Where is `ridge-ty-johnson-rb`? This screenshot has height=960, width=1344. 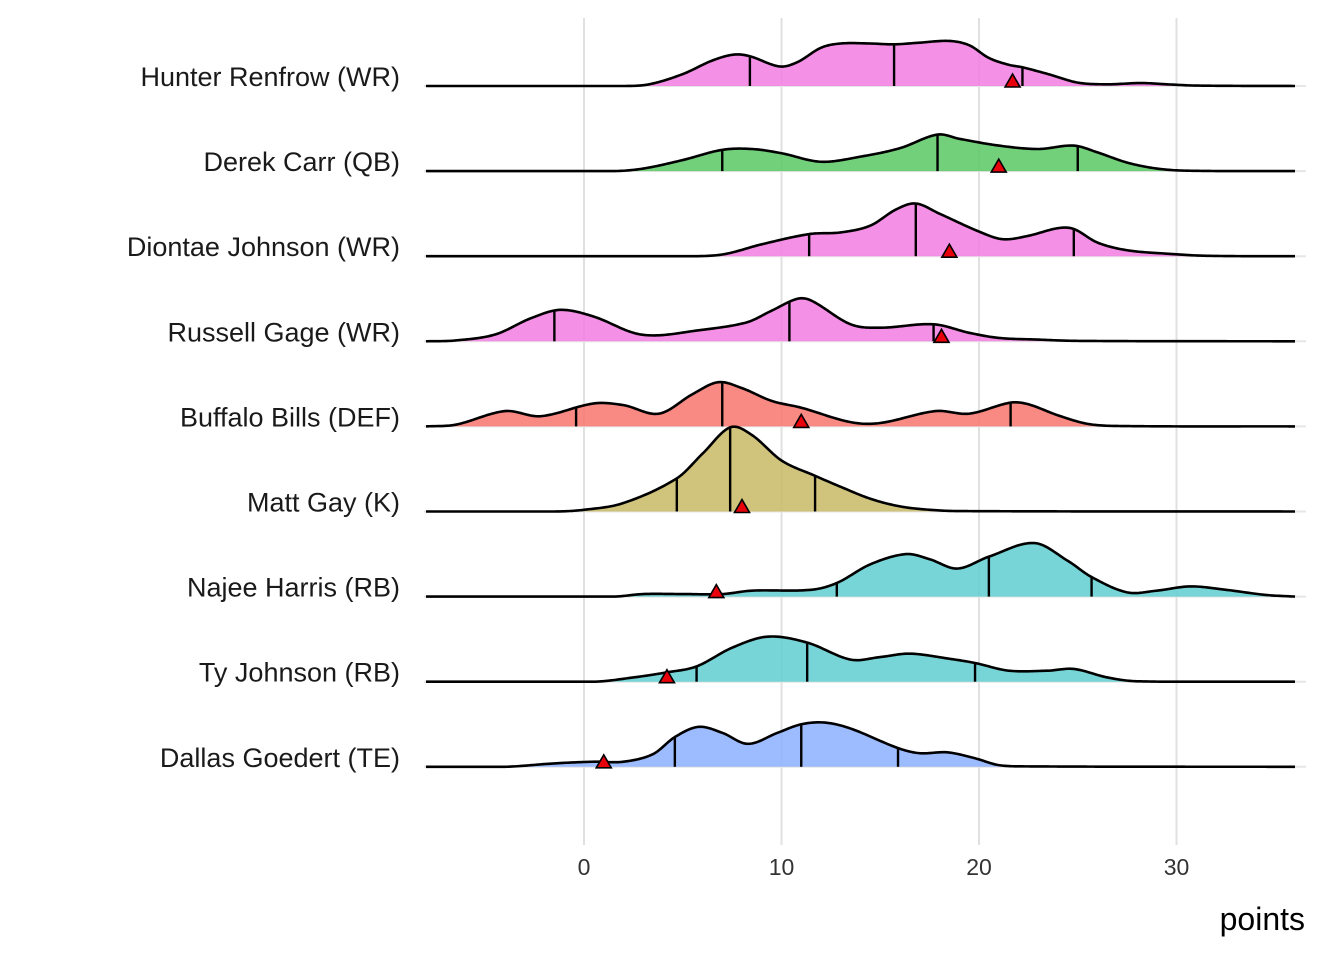
ridge-ty-johnson-rb is located at coordinates (860, 659).